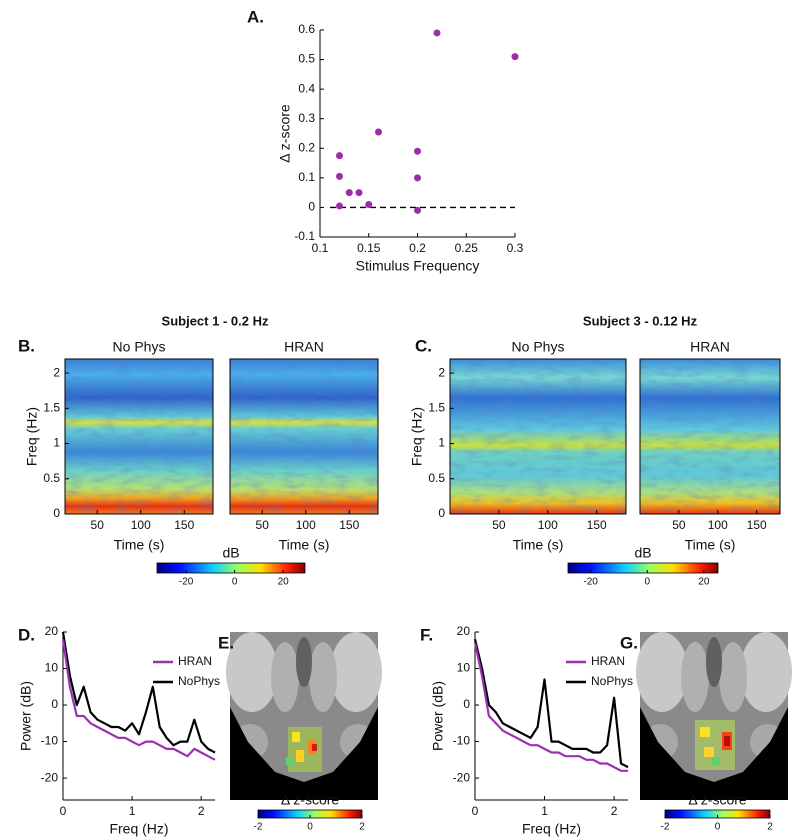 The width and height of the screenshot is (800, 840). I want to click on y-tick-label: 0.1, so click(306, 177).